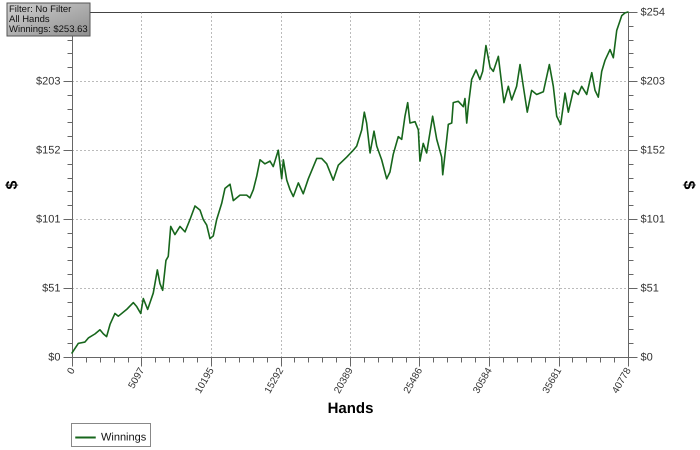 The width and height of the screenshot is (700, 450). I want to click on y2-tick-label: $101, so click(652, 220).